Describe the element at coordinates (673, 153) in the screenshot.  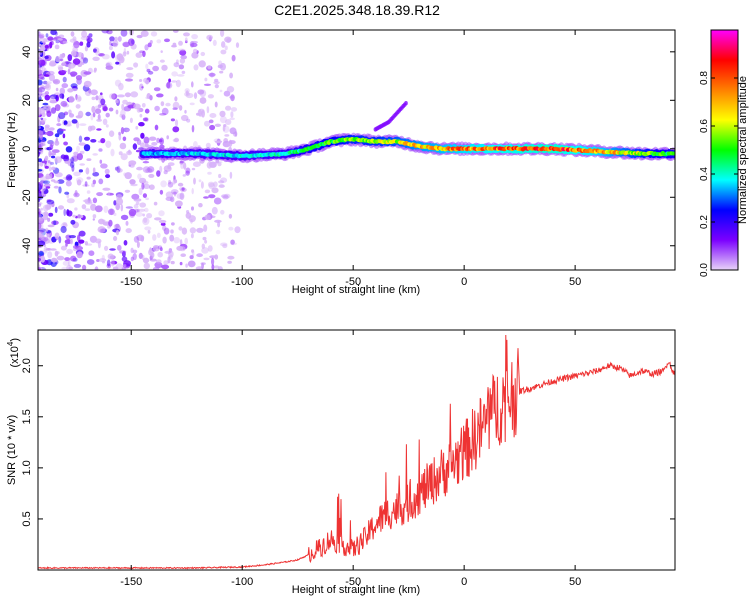
I see `ridge-core` at that location.